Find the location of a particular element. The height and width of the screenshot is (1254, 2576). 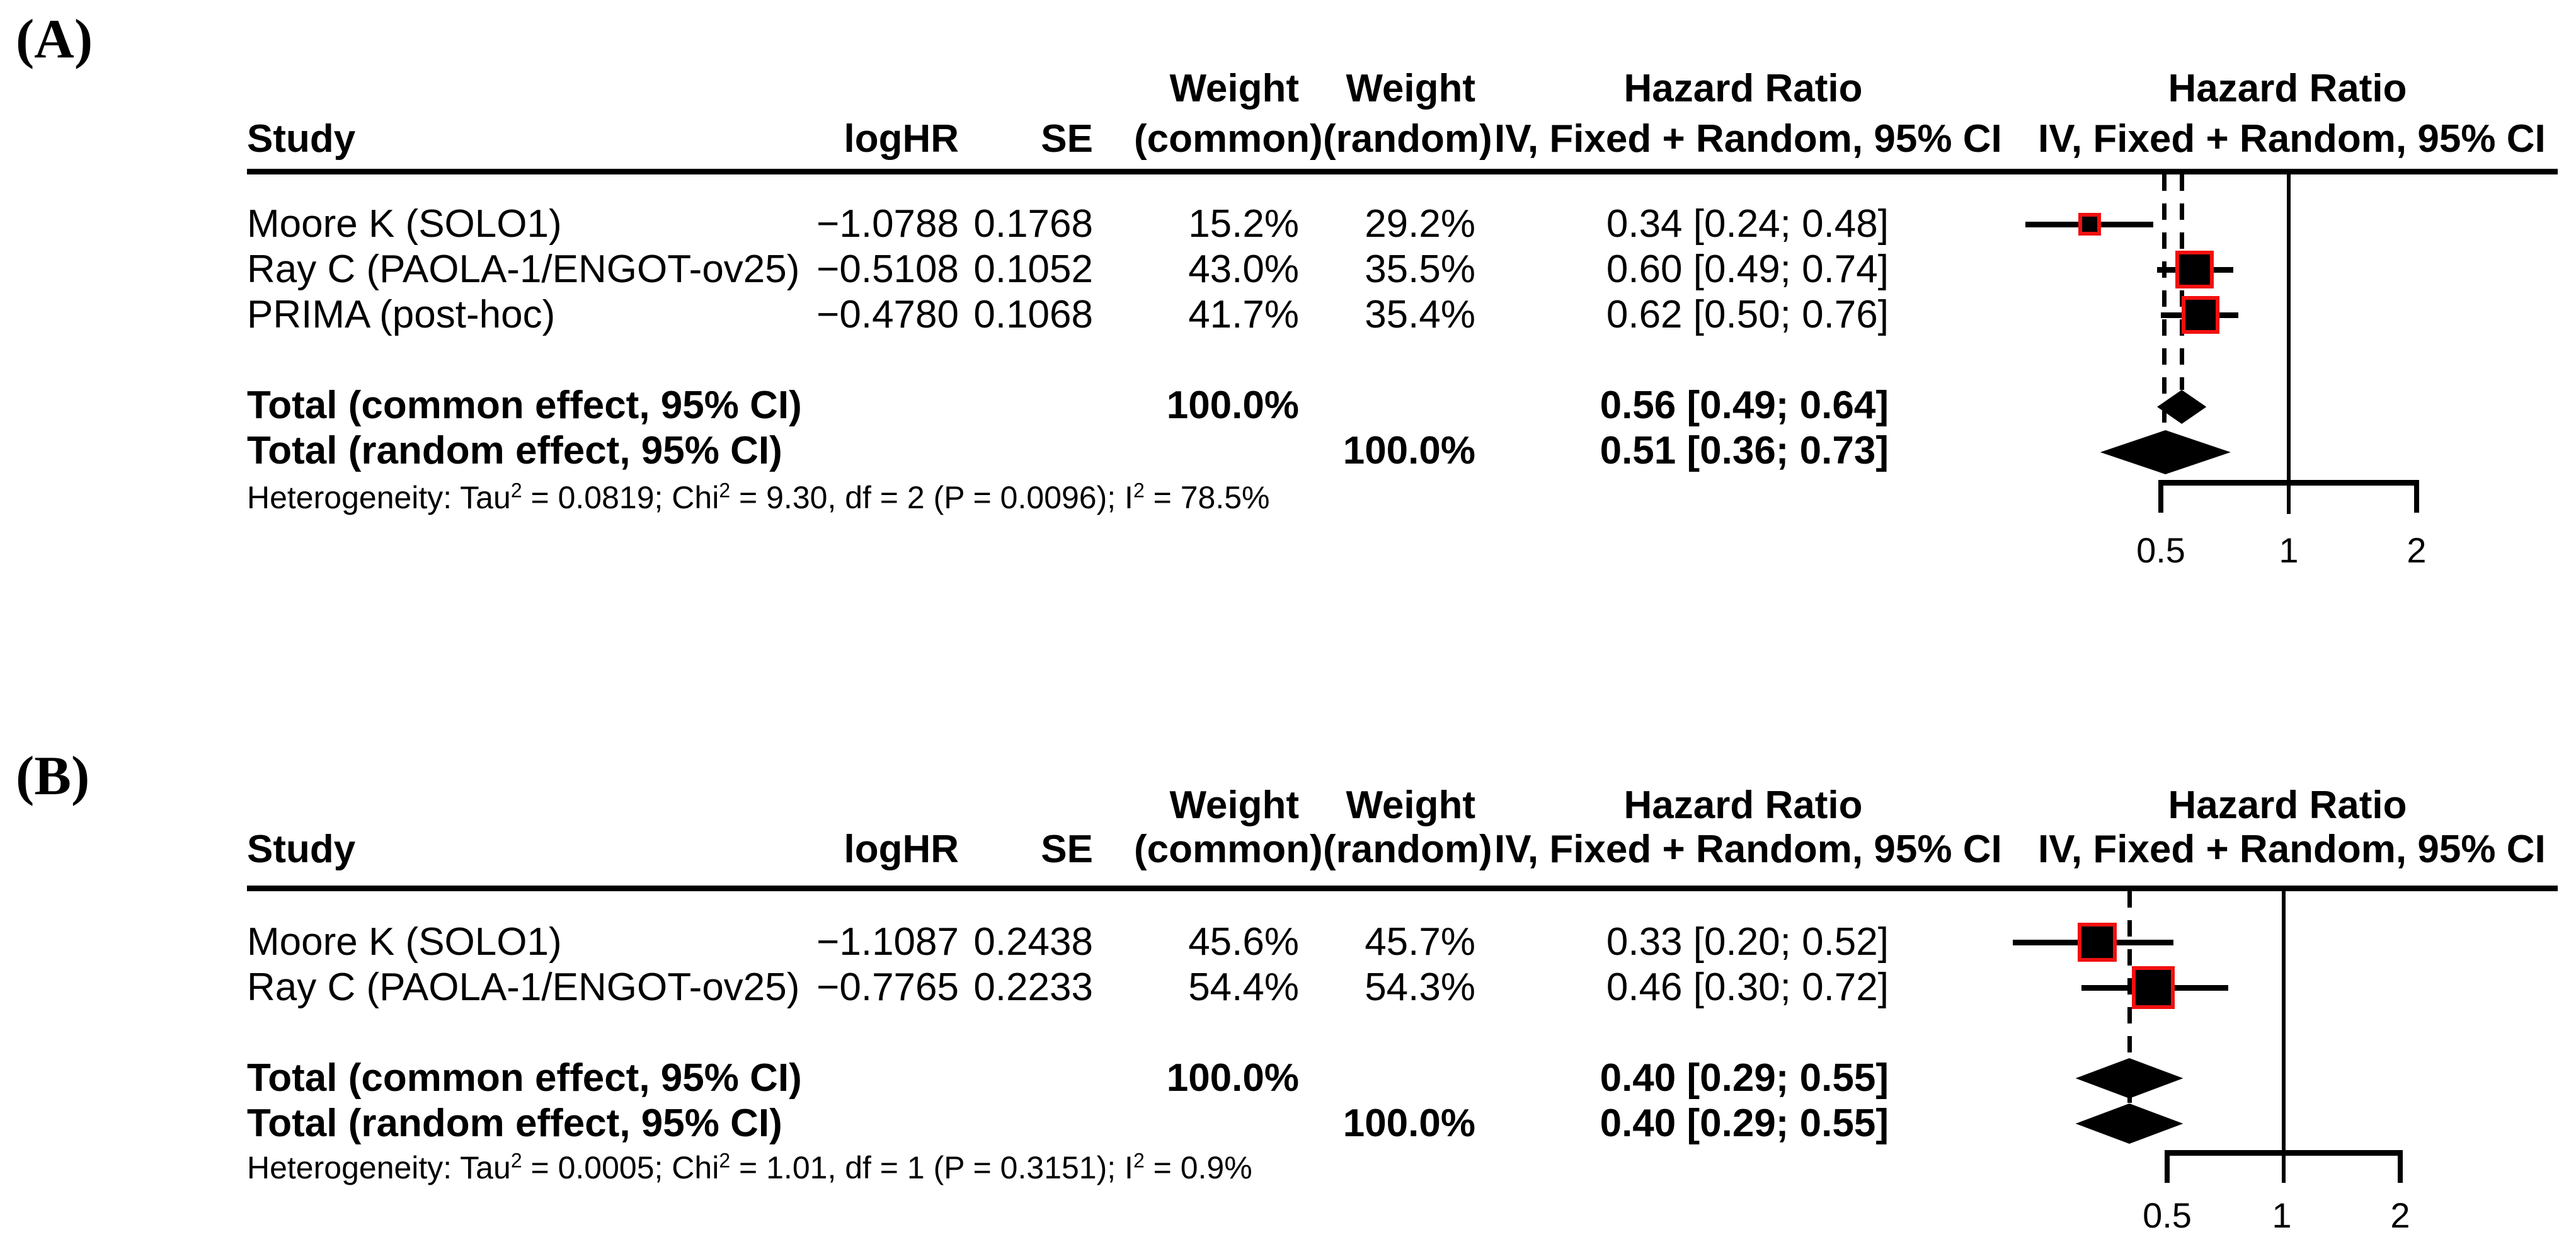

se-value: 0.1052 is located at coordinates (1033, 269).